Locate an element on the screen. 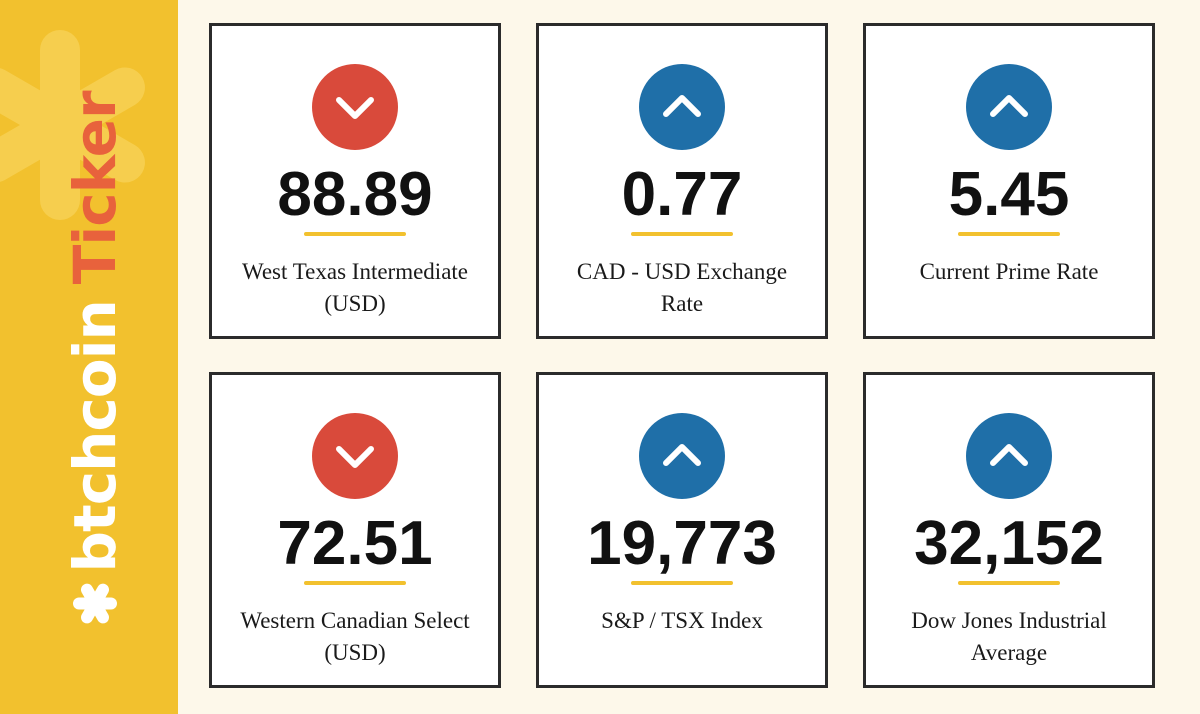 The height and width of the screenshot is (714, 1200). ticker-label: Western Canadian Select (USD) is located at coordinates (355, 636).